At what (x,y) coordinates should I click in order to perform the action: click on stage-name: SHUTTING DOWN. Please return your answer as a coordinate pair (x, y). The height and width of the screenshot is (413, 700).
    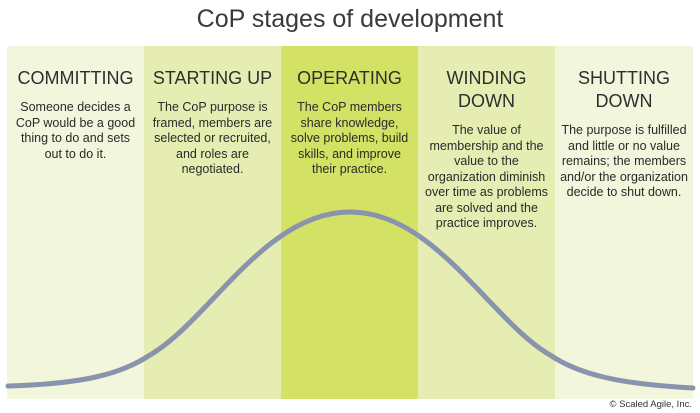
    Looking at the image, I should click on (624, 89).